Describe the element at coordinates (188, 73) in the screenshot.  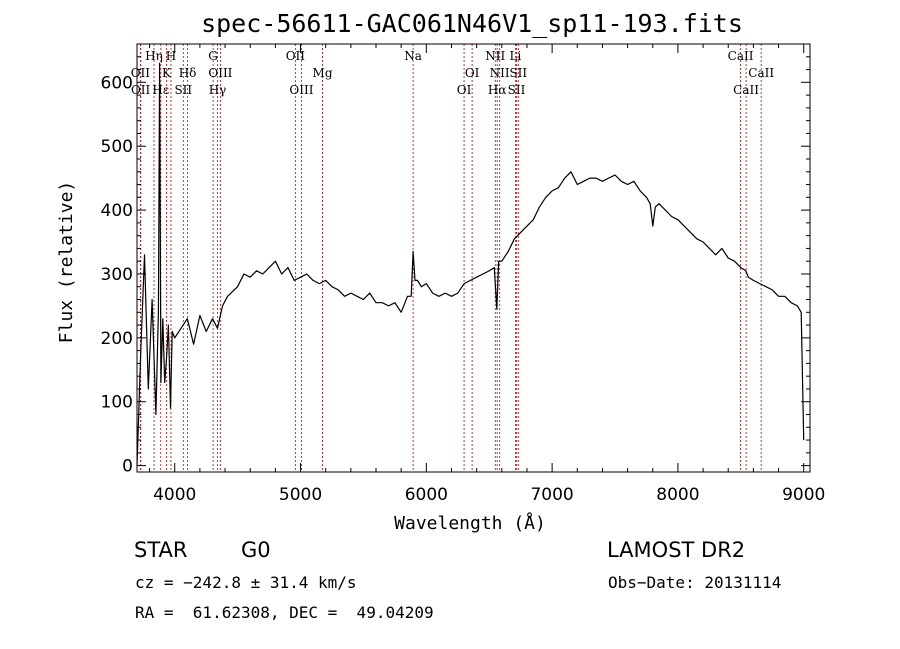
I see `line-label-10: Hδ` at that location.